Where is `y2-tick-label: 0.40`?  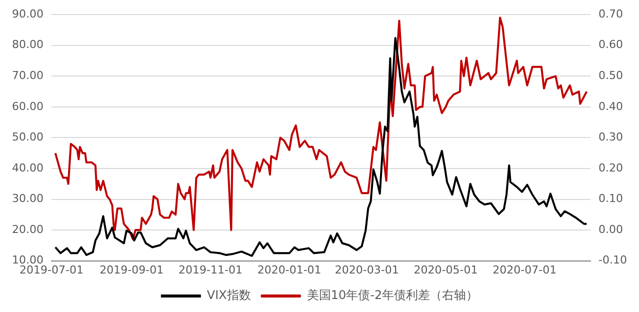 y2-tick-label: 0.40 is located at coordinates (611, 106).